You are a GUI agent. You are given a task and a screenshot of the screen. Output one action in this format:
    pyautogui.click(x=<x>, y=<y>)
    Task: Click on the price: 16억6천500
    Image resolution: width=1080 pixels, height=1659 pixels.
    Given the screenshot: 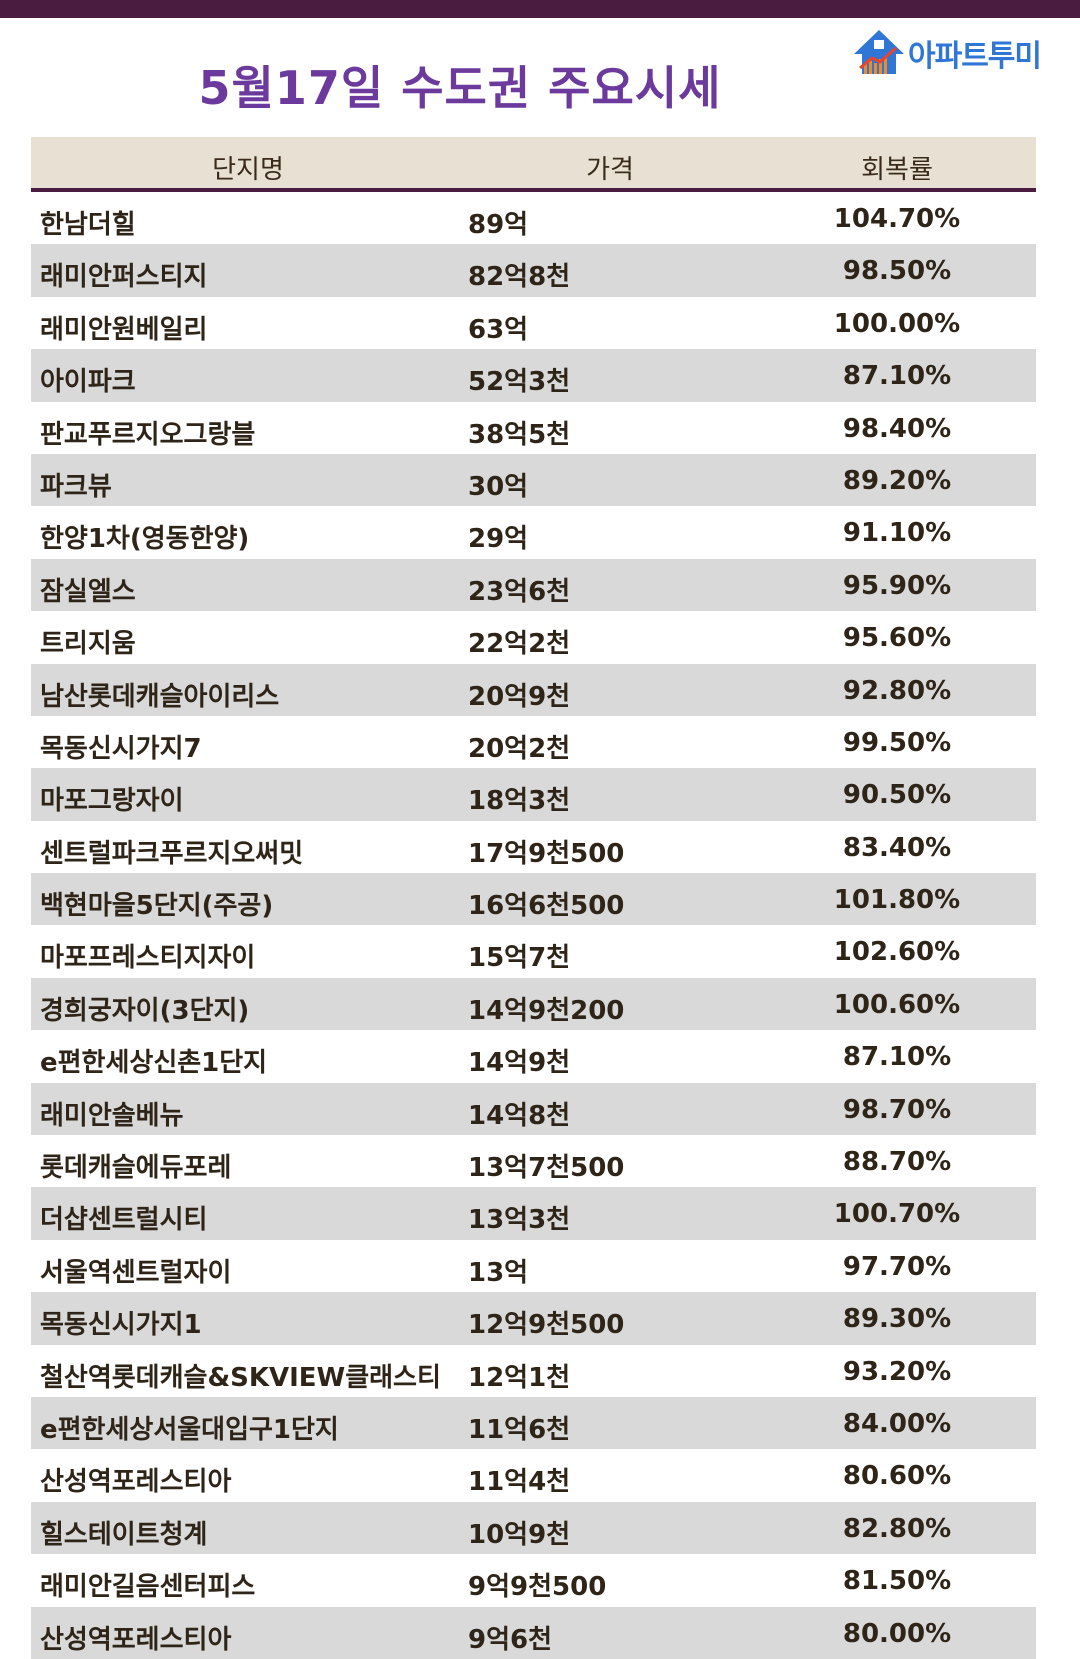 What is the action you would take?
    pyautogui.click(x=546, y=906)
    